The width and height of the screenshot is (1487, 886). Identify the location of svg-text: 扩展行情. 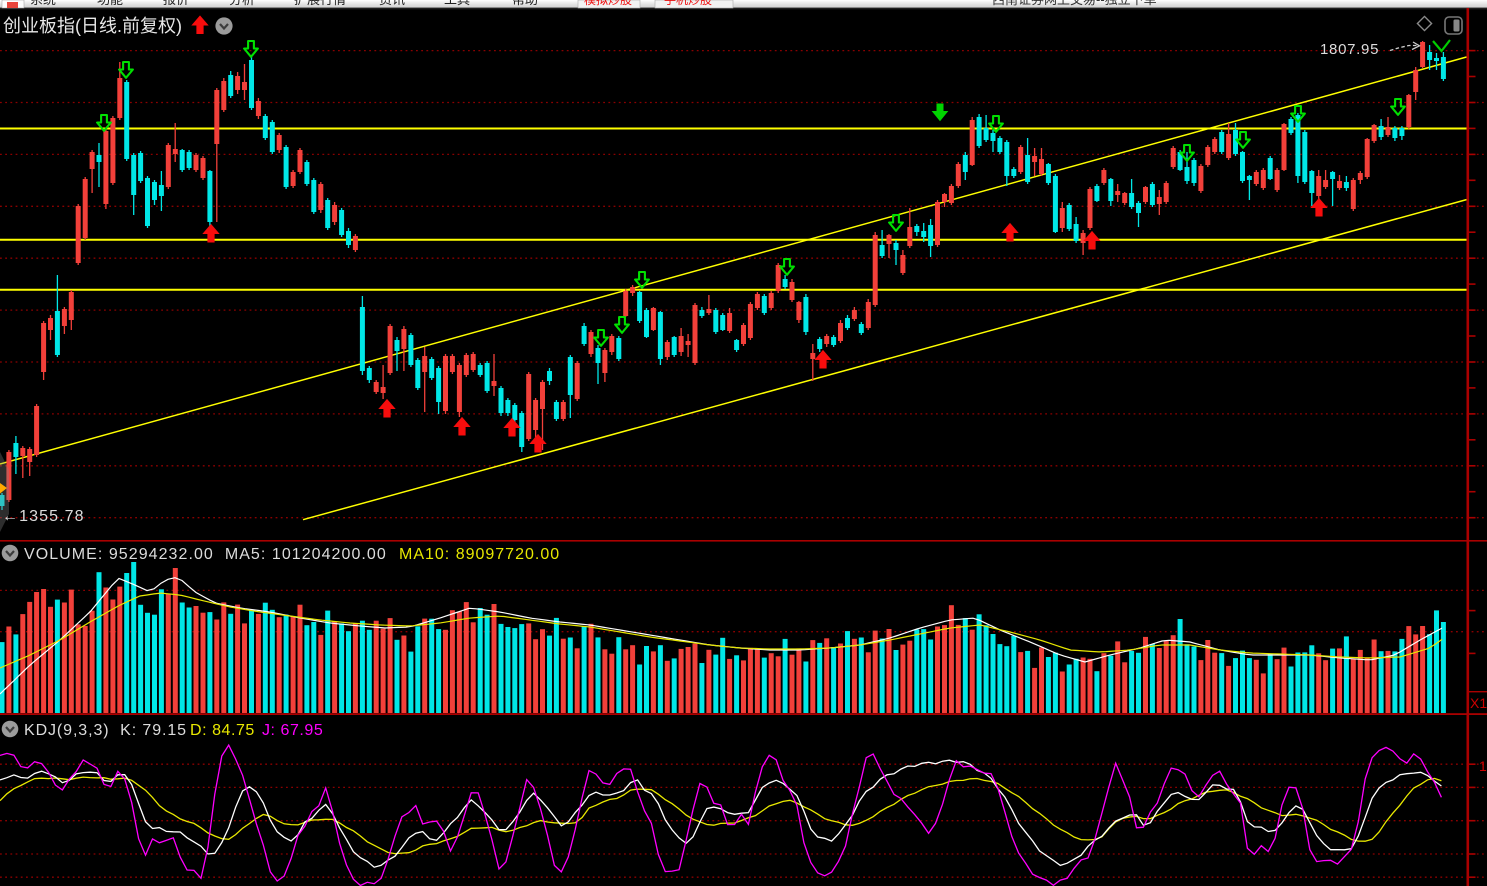
(320, 3).